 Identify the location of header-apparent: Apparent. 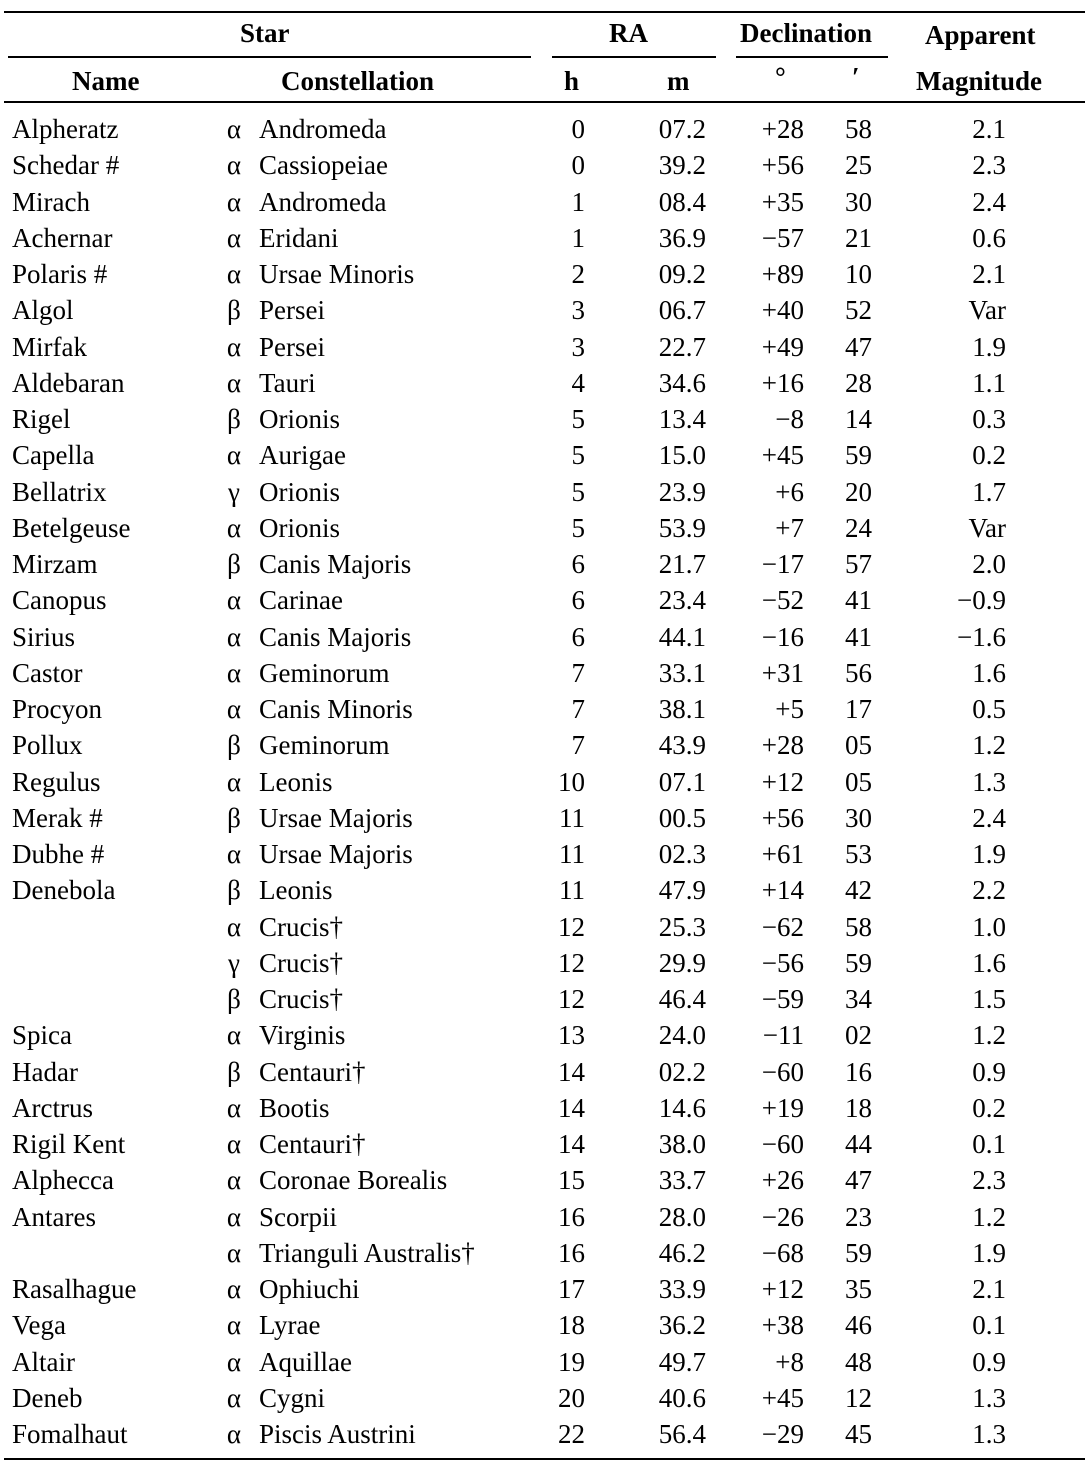
(980, 35).